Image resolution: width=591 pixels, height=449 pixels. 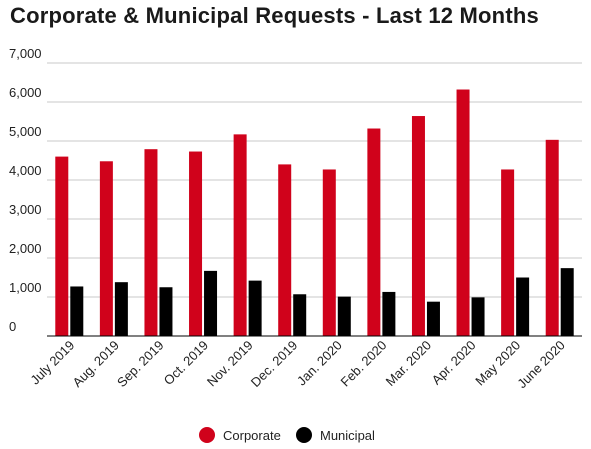 I want to click on y-tick-label: 3,000, so click(x=25, y=209).